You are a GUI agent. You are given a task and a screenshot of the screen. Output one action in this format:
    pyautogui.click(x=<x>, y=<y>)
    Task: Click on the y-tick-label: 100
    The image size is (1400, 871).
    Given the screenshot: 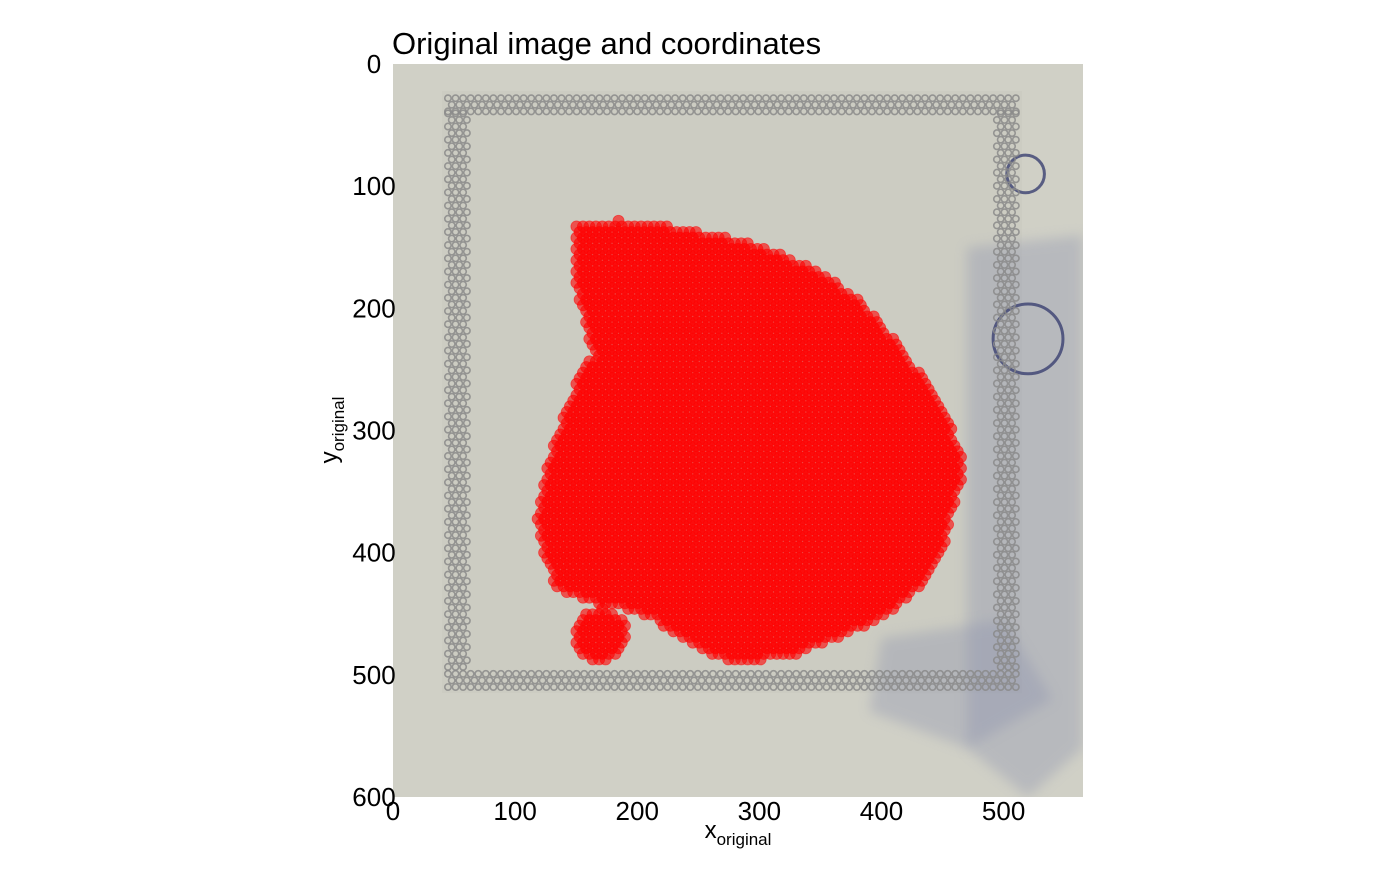 What is the action you would take?
    pyautogui.click(x=373, y=186)
    